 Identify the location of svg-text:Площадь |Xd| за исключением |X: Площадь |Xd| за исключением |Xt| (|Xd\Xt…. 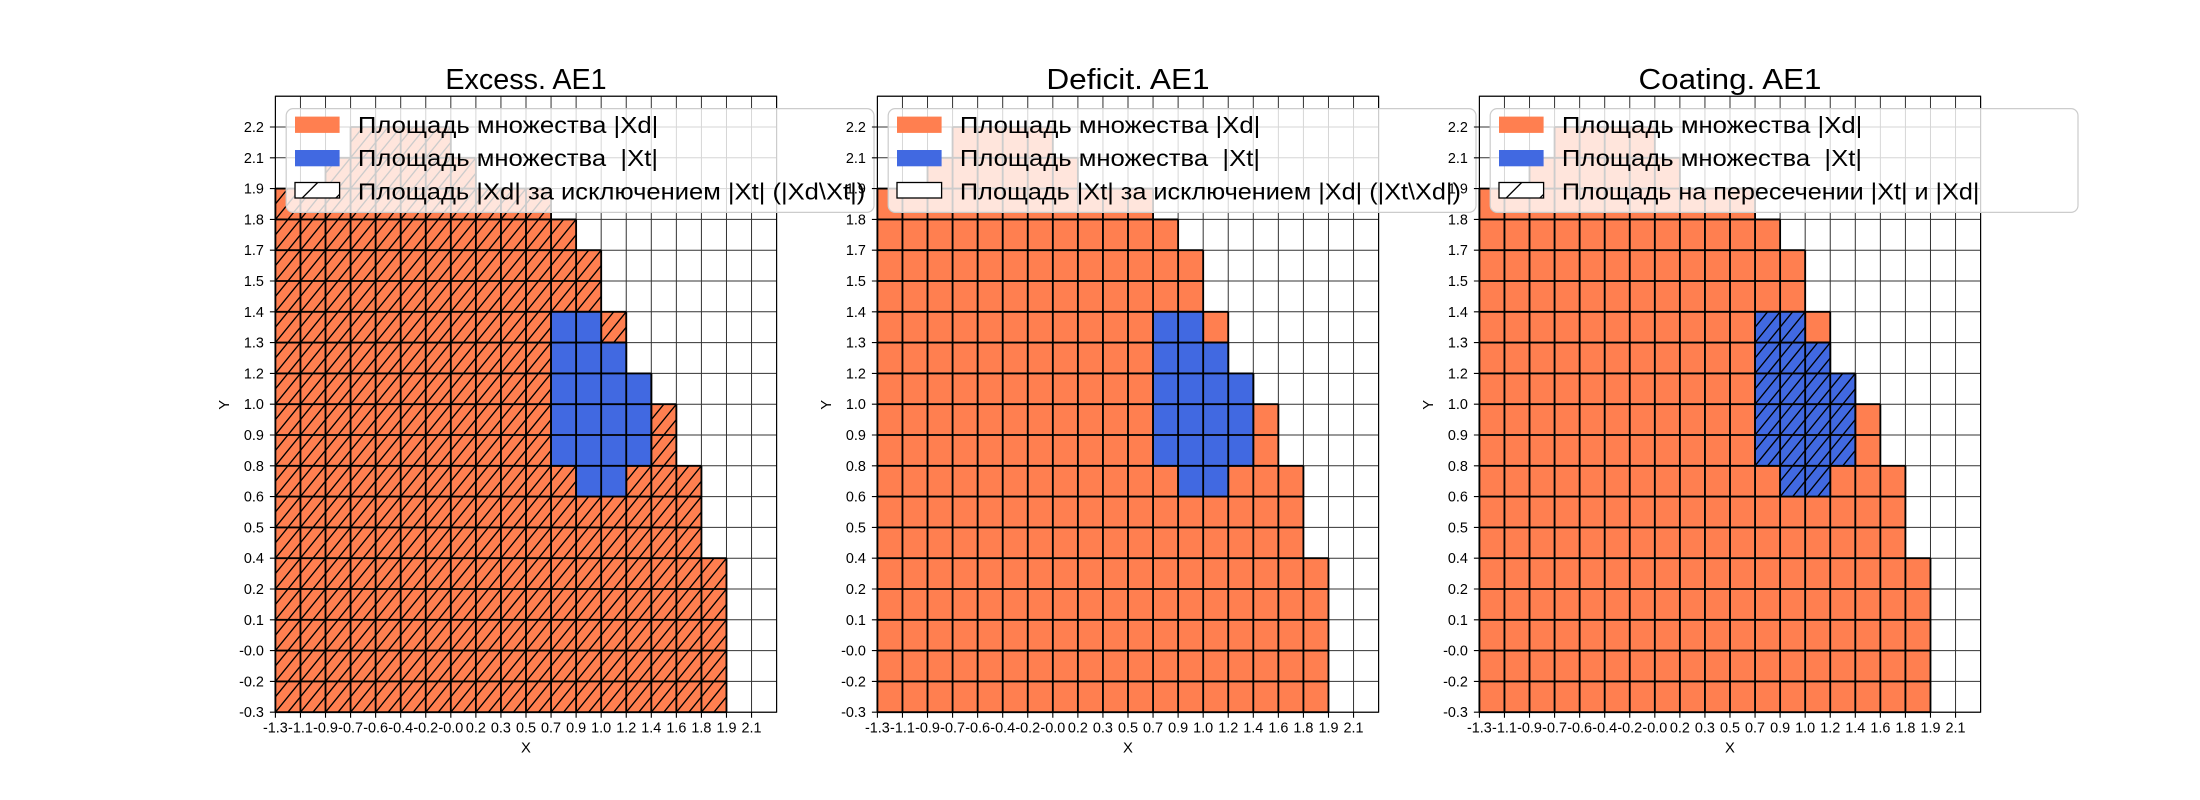
(611, 192).